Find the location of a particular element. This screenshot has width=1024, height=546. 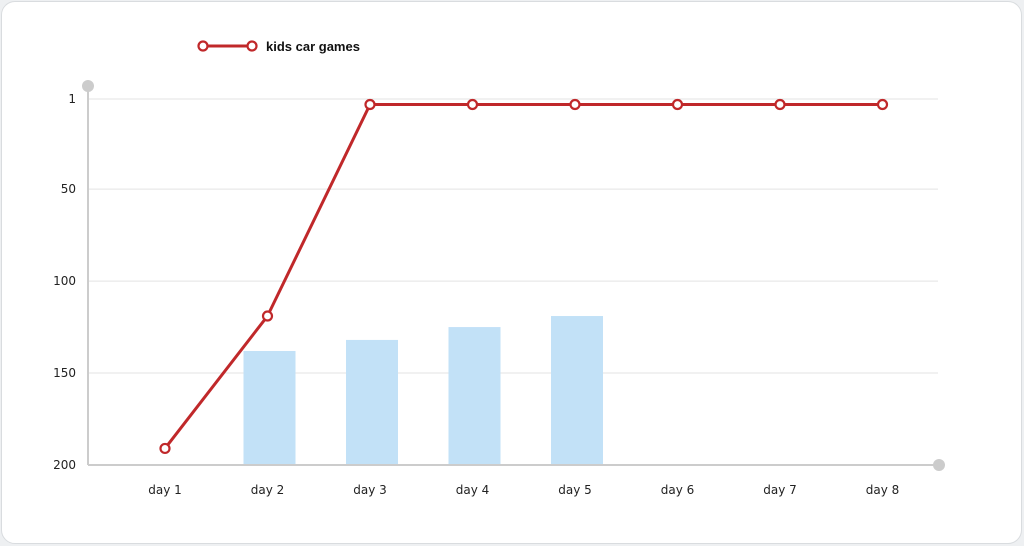

x-axis-end-dot is located at coordinates (939, 465).